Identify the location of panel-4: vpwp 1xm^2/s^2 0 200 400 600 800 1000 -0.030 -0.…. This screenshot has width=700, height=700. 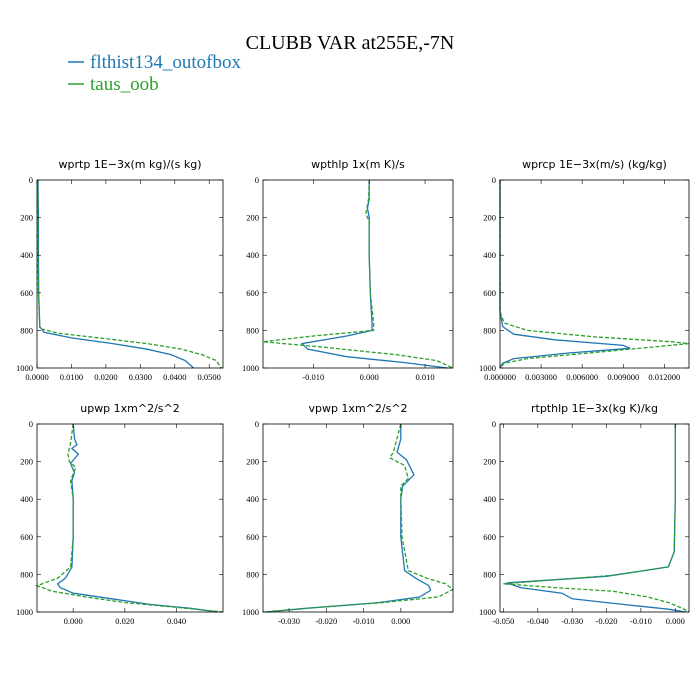
(348, 514).